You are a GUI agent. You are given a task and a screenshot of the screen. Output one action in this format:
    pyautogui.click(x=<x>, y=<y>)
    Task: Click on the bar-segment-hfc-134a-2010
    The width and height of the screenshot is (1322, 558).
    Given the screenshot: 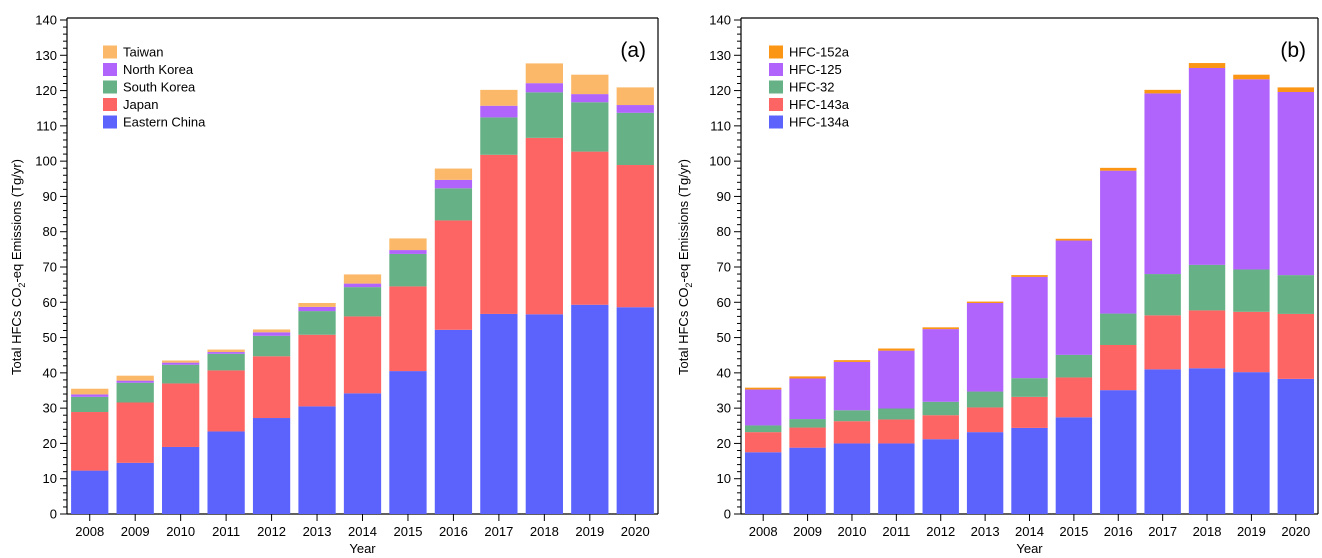 What is the action you would take?
    pyautogui.click(x=852, y=478)
    